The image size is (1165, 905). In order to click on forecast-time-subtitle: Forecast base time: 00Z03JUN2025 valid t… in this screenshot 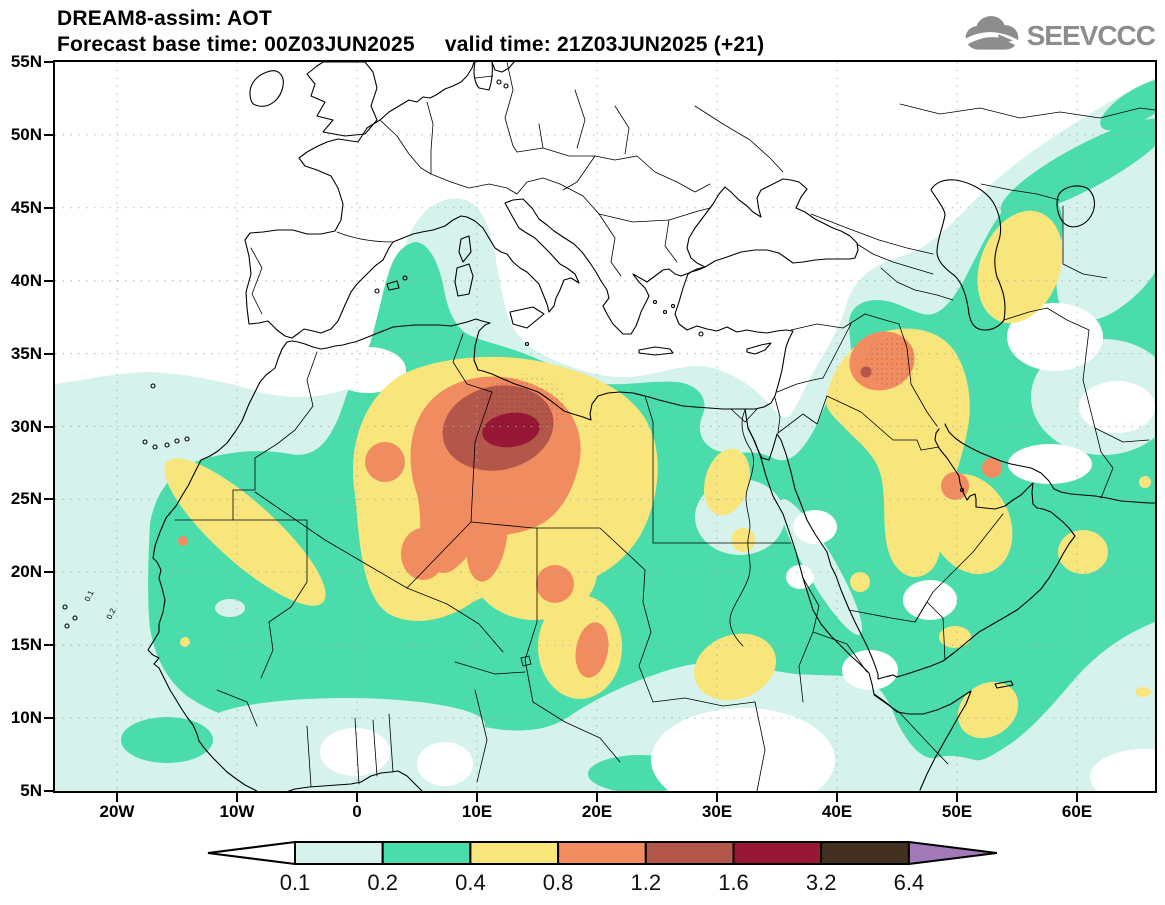, I will do `click(411, 44)`.